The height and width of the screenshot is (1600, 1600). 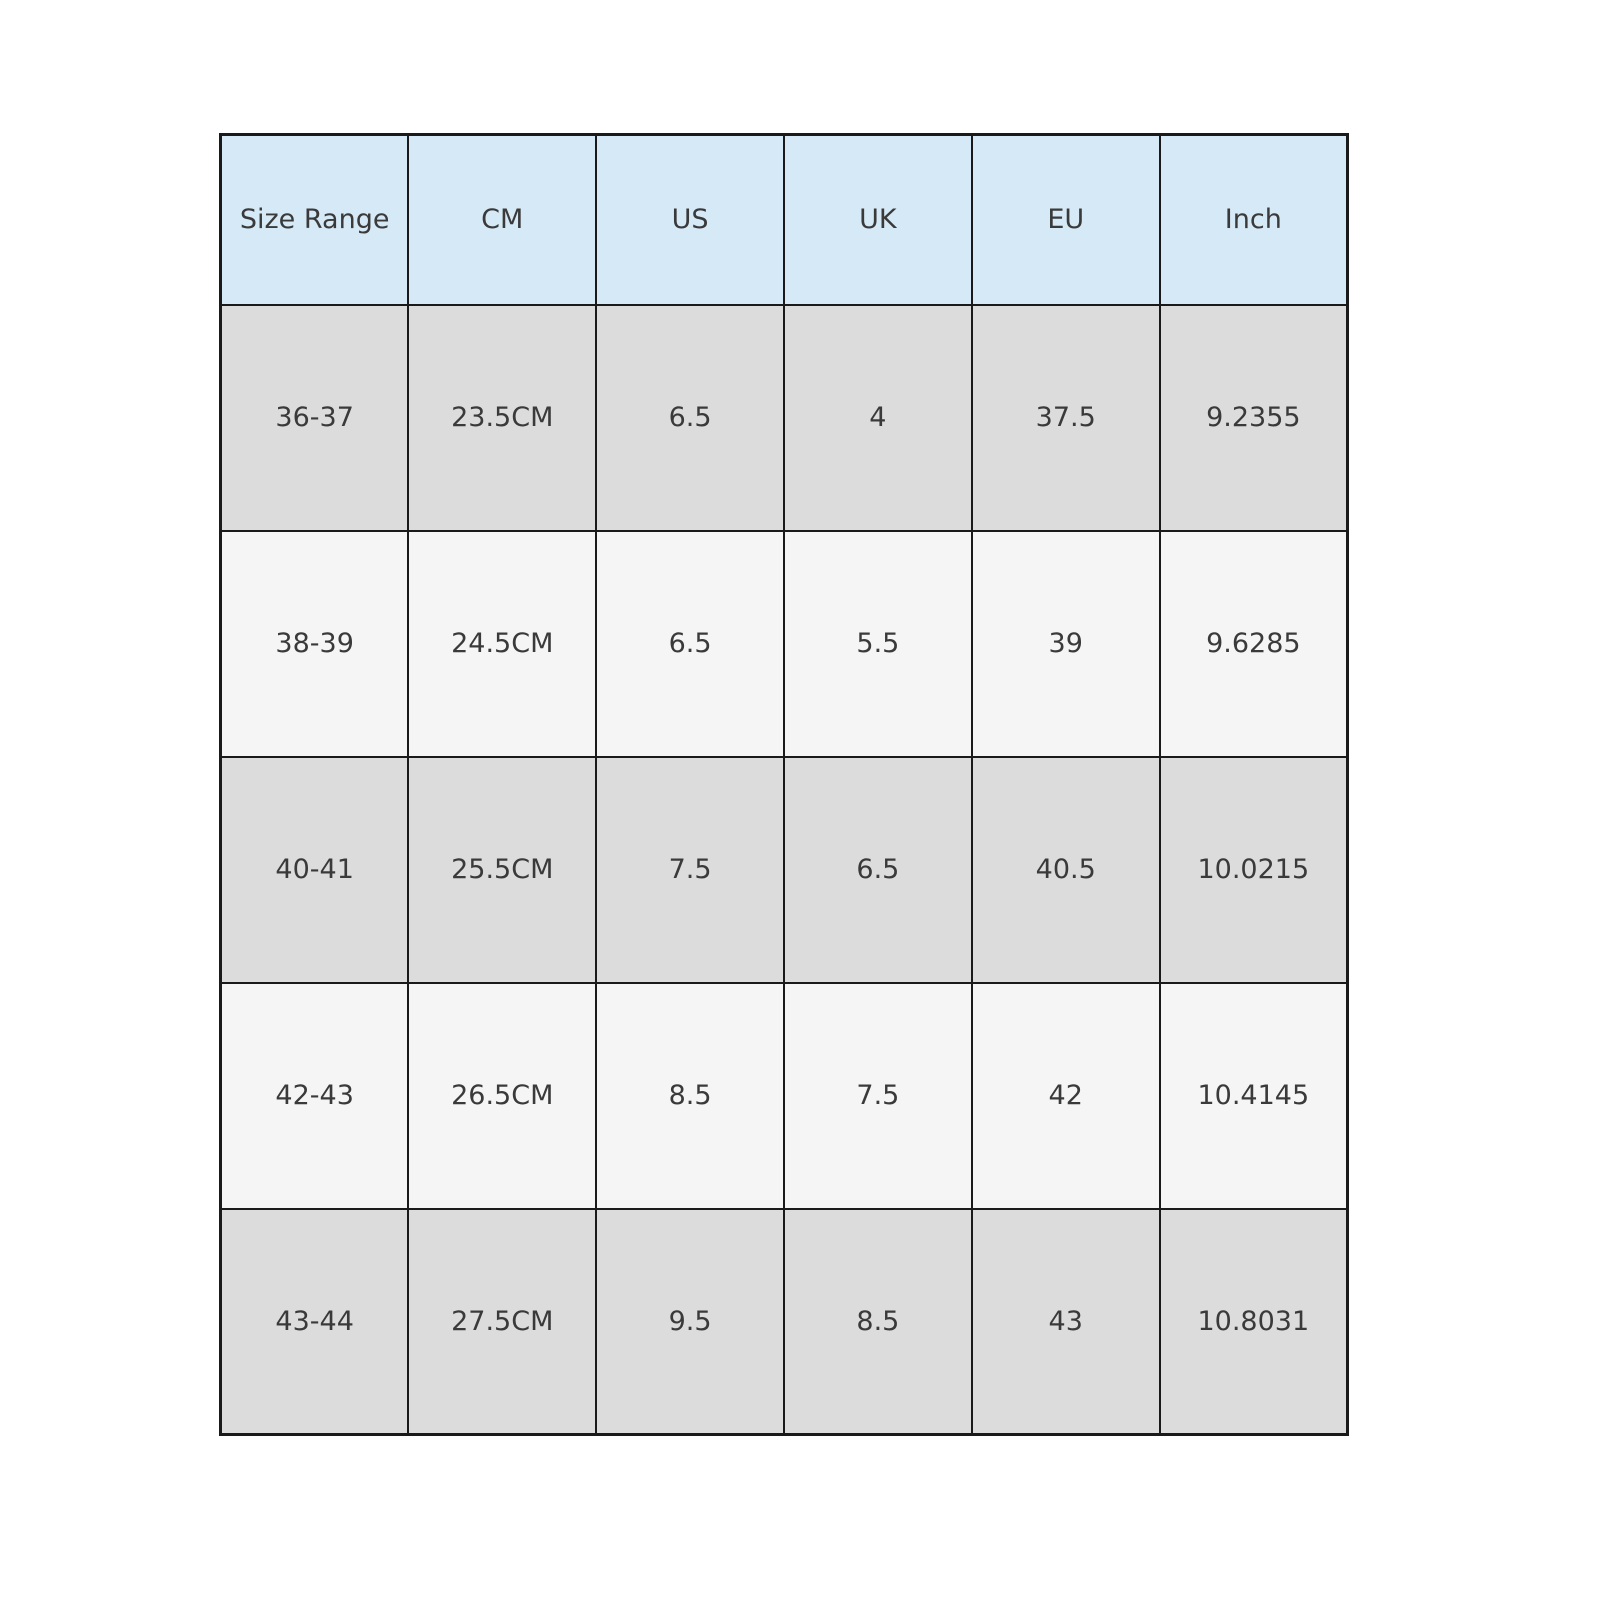 I want to click on column-header-eu: EU, so click(x=1065, y=219).